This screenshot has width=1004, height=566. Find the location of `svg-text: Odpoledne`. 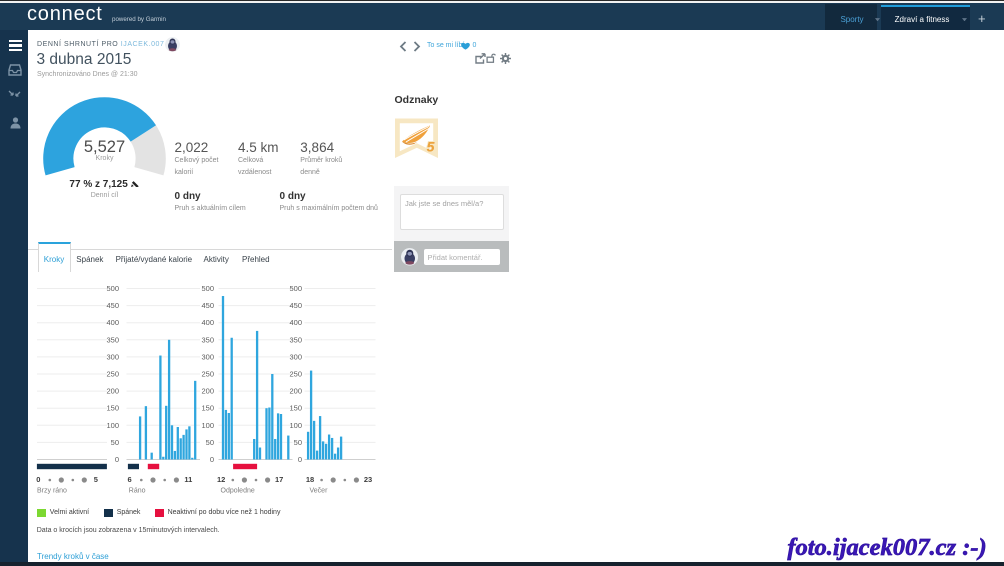

svg-text: Odpoledne is located at coordinates (238, 491).